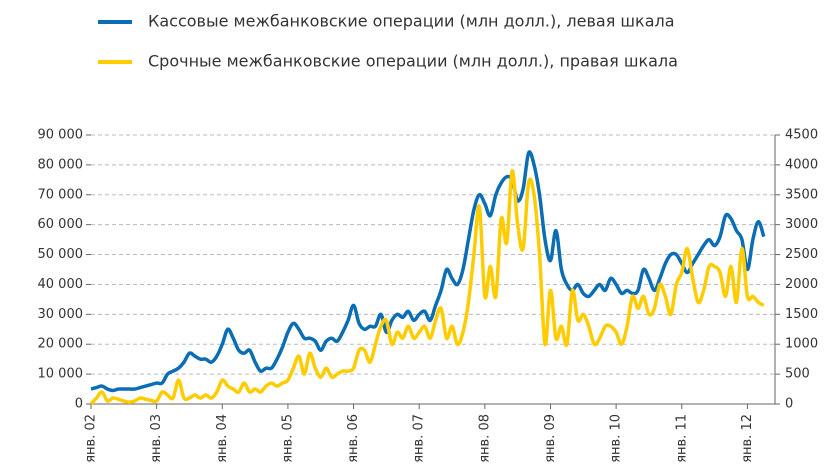  Describe the element at coordinates (61, 135) in the screenshot. I see `y-tick-label: 90 000` at that location.